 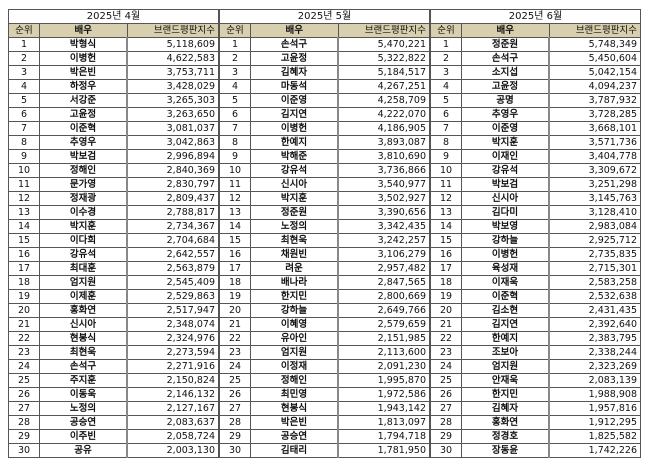 I want to click on score-cell: 3,736,866, so click(x=383, y=170).